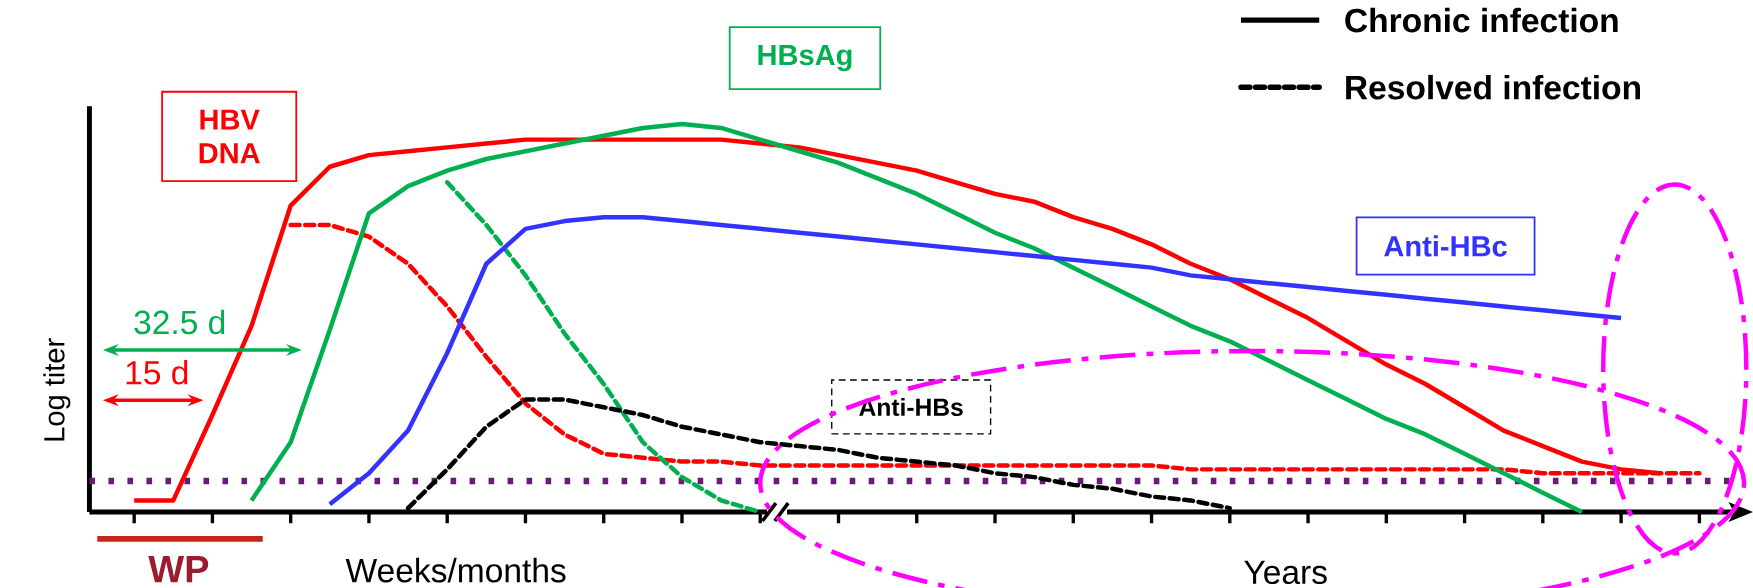  What do you see at coordinates (178, 569) in the screenshot?
I see `text: WP` at bounding box center [178, 569].